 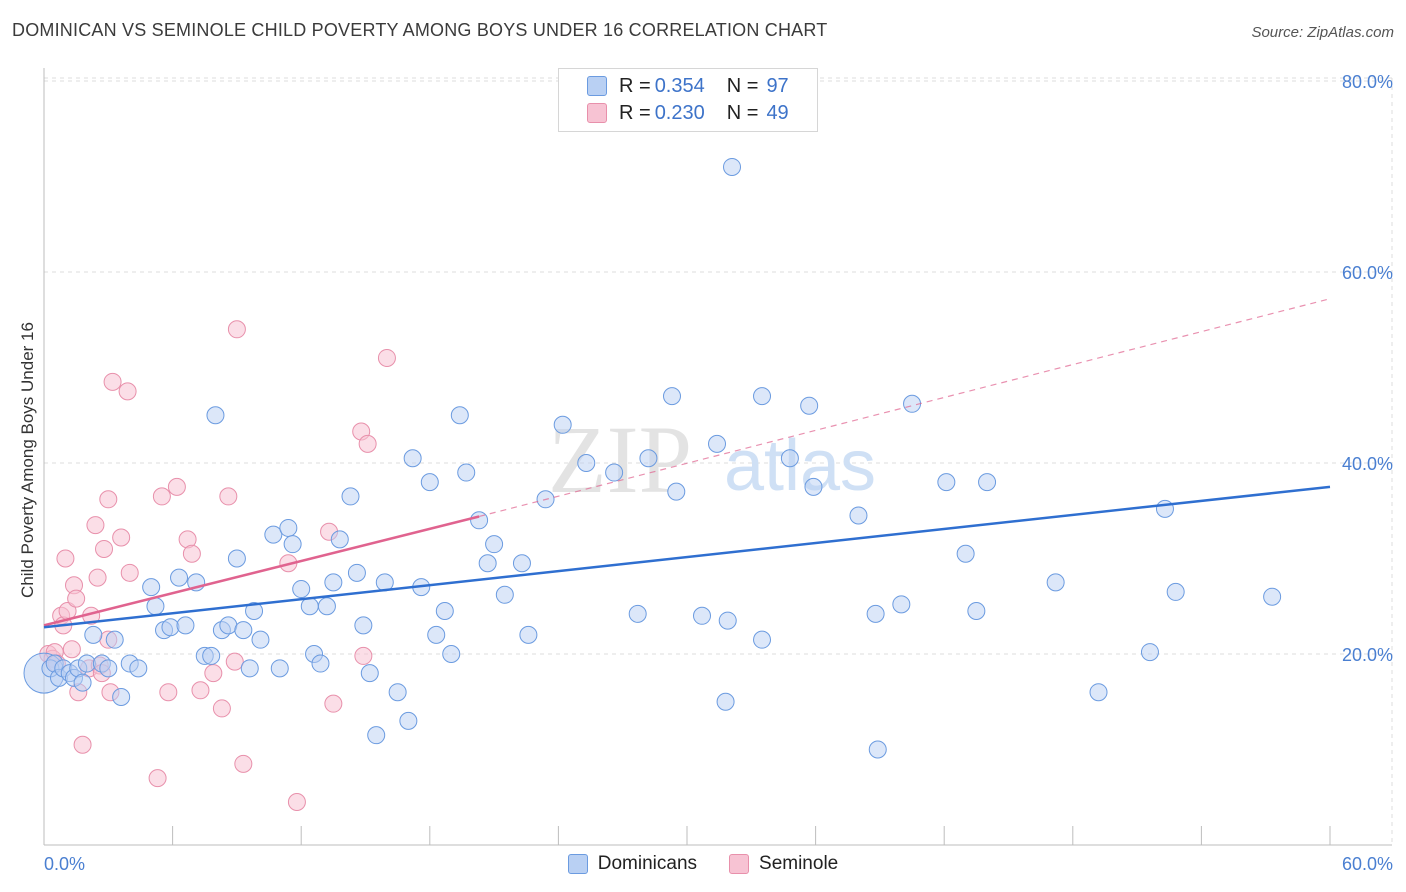 What do you see at coordinates (777, 85) in the screenshot?
I see `dominicans-n-value: 97` at bounding box center [777, 85].